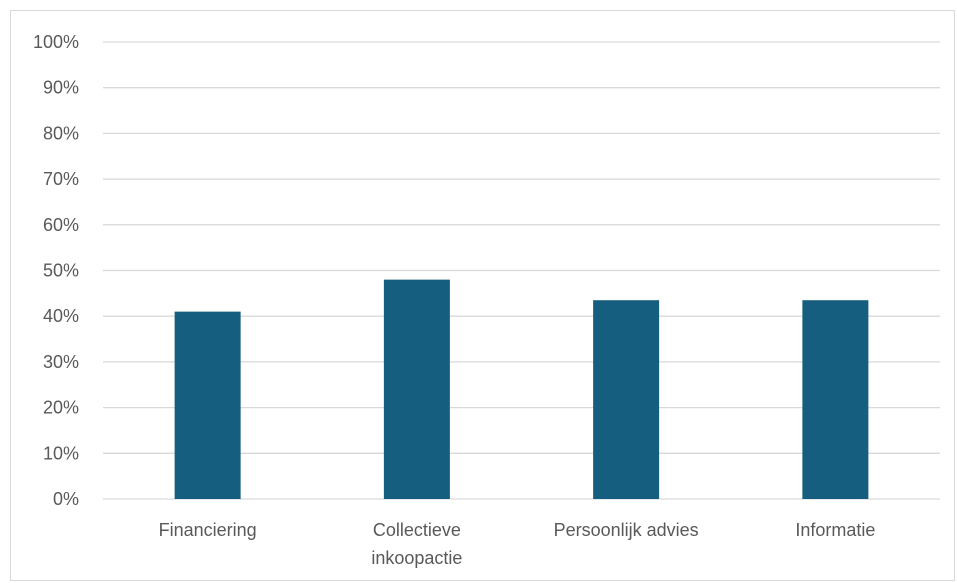 Image resolution: width=957 pixels, height=583 pixels. I want to click on y-tick-label: 40%, so click(61, 316).